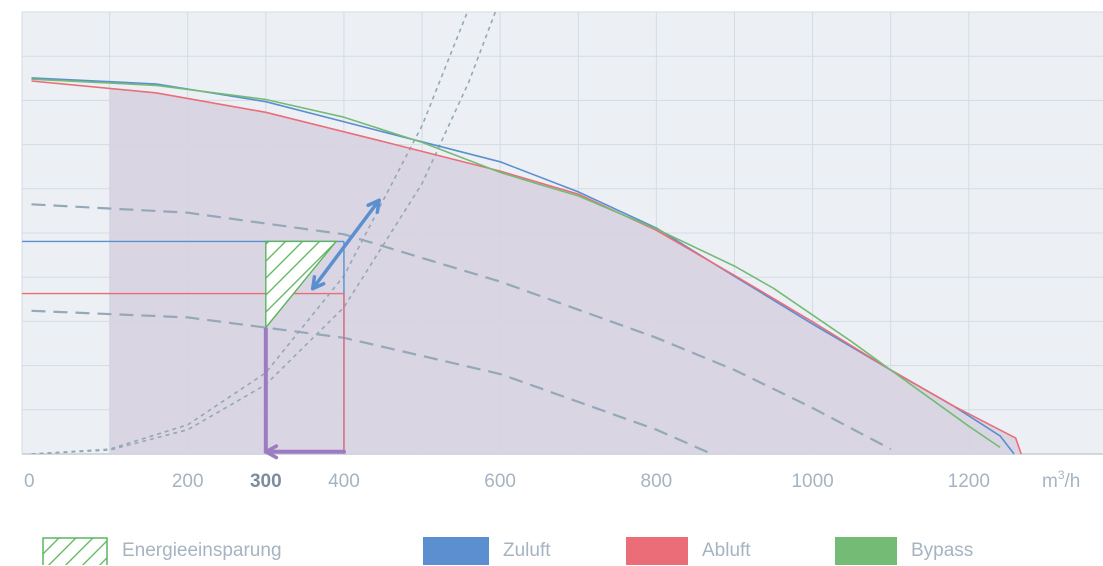 This screenshot has width=1103, height=566. Describe the element at coordinates (657, 481) in the screenshot. I see `x-tick-label: 800` at that location.